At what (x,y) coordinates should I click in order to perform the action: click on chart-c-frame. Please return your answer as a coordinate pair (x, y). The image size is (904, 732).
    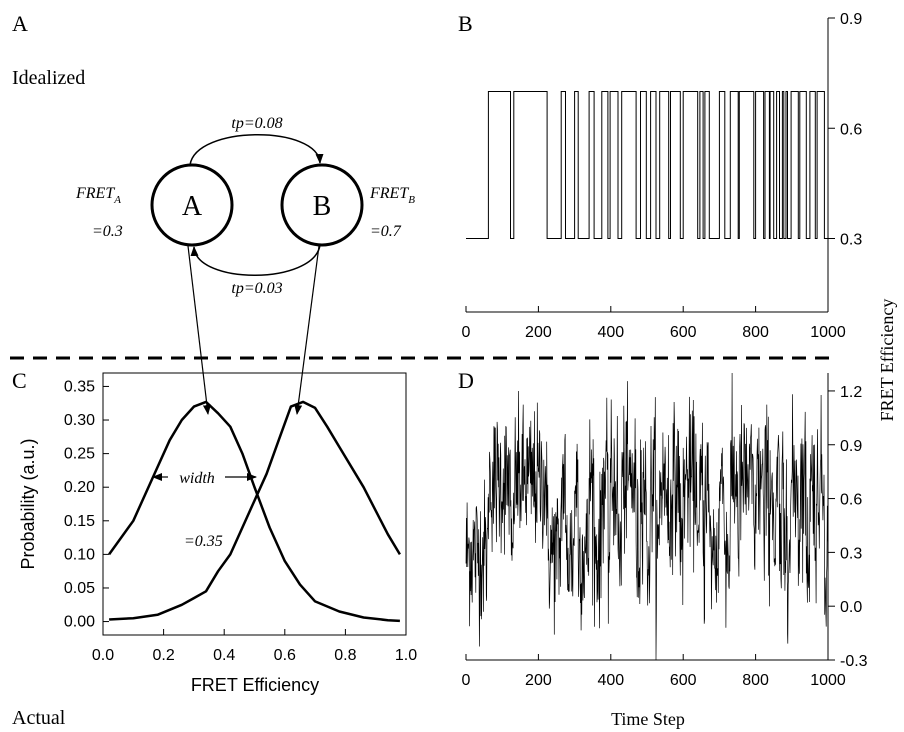
    Looking at the image, I should click on (254, 504).